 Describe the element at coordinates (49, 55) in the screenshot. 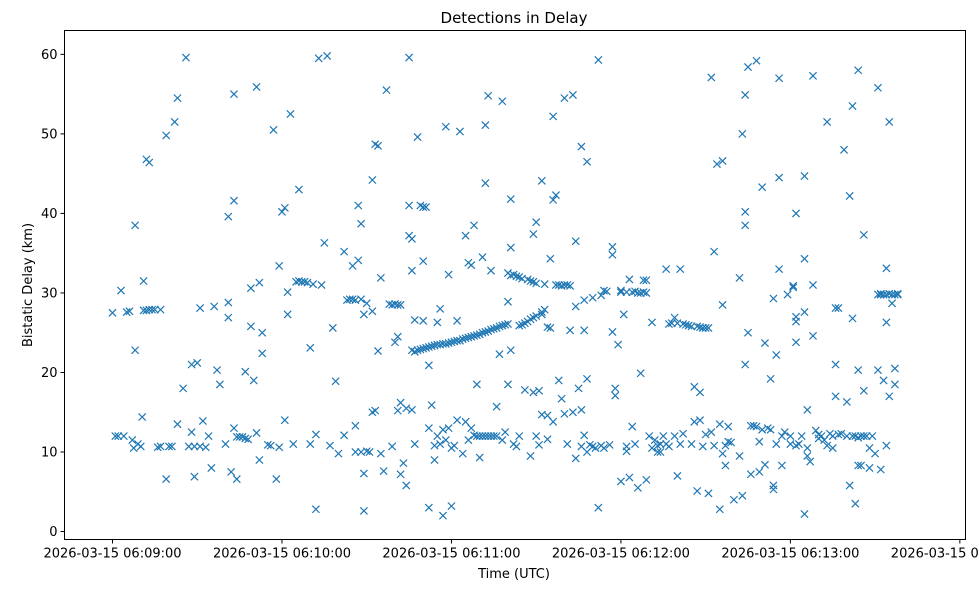

I see `y-tick-label: 60` at that location.